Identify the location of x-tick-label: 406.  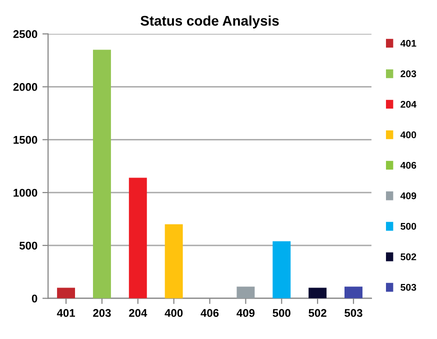
(209, 313).